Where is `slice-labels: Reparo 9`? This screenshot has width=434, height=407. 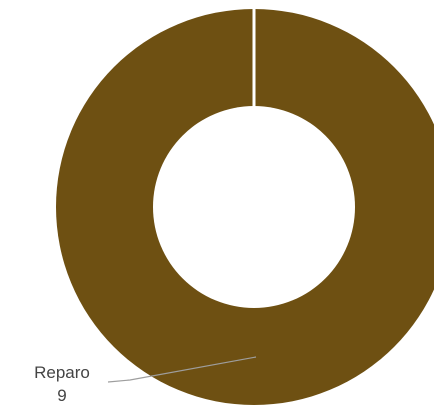
slice-labels: Reparo 9 is located at coordinates (145, 380).